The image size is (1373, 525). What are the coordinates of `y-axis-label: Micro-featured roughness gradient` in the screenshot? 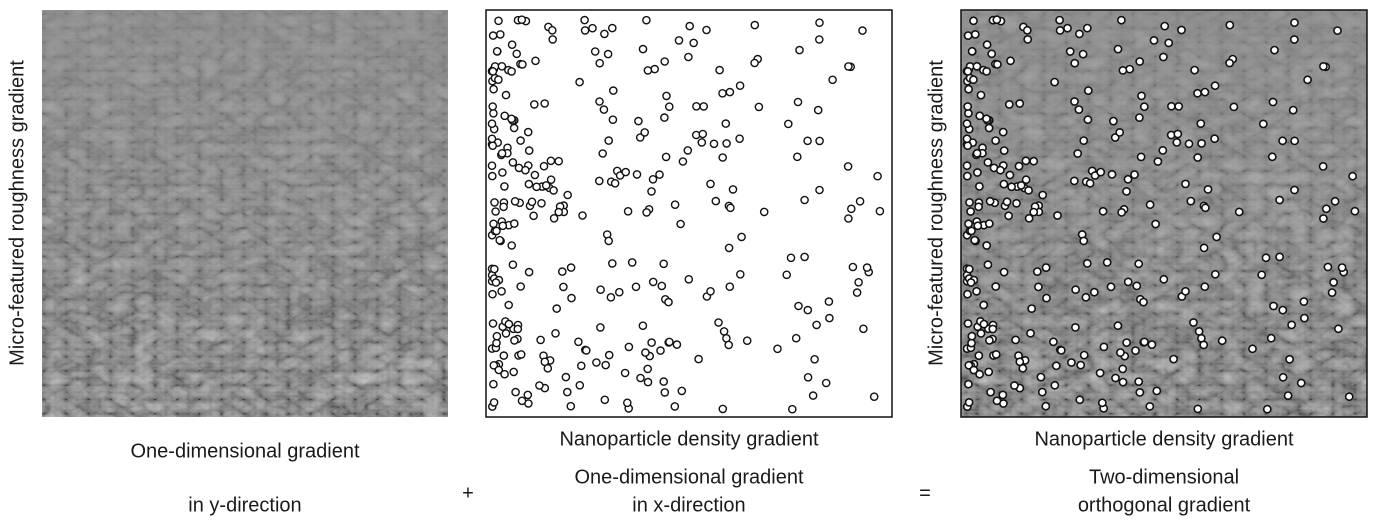 It's located at (17, 213).